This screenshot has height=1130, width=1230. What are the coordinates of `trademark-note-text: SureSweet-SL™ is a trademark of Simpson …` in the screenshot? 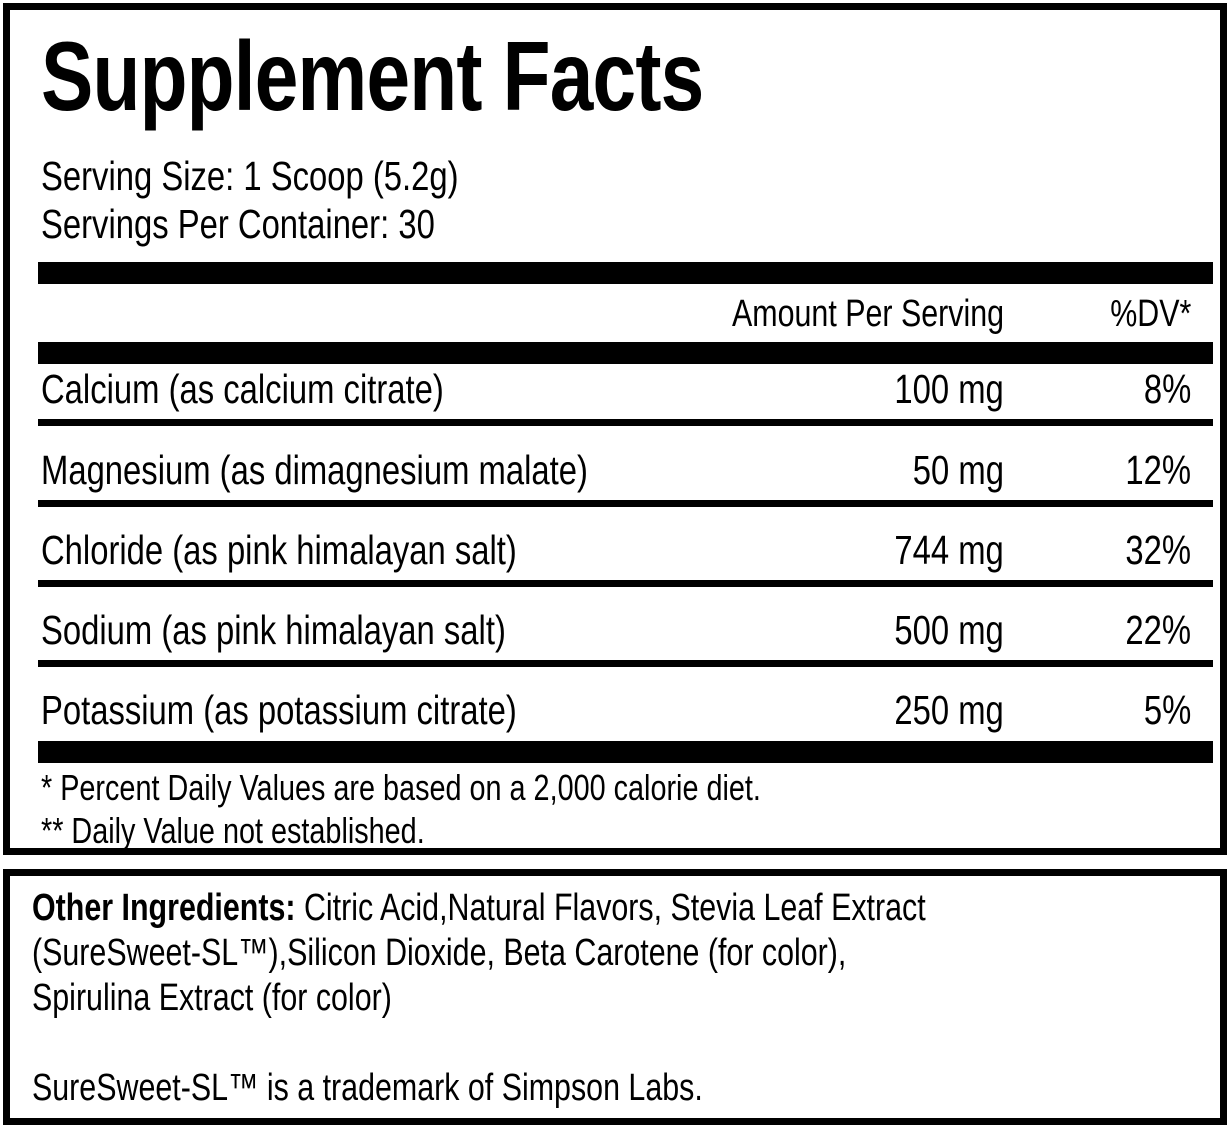 It's located at (367, 1088).